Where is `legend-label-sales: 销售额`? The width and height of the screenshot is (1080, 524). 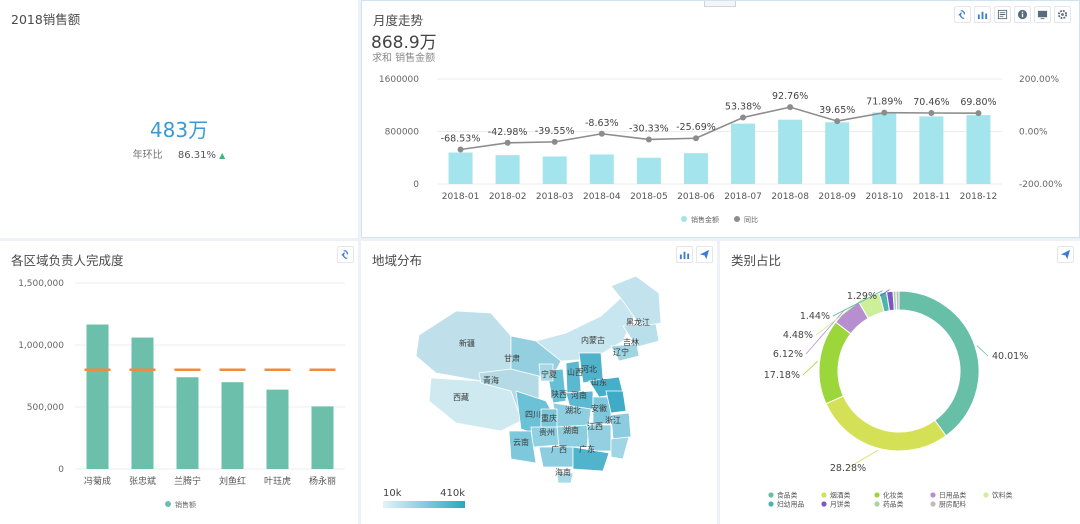
legend-label-sales: 销售额 is located at coordinates (185, 504).